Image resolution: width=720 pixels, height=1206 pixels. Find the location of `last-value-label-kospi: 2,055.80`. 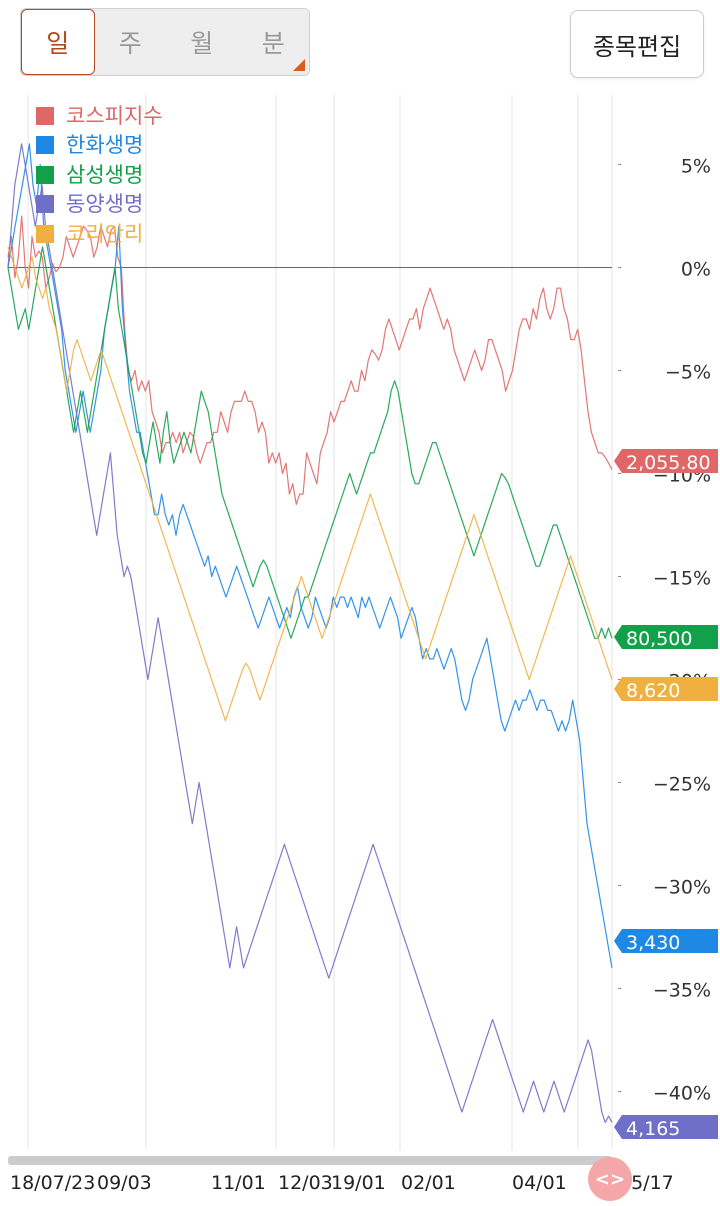

last-value-label-kospi: 2,055.80 is located at coordinates (668, 463).